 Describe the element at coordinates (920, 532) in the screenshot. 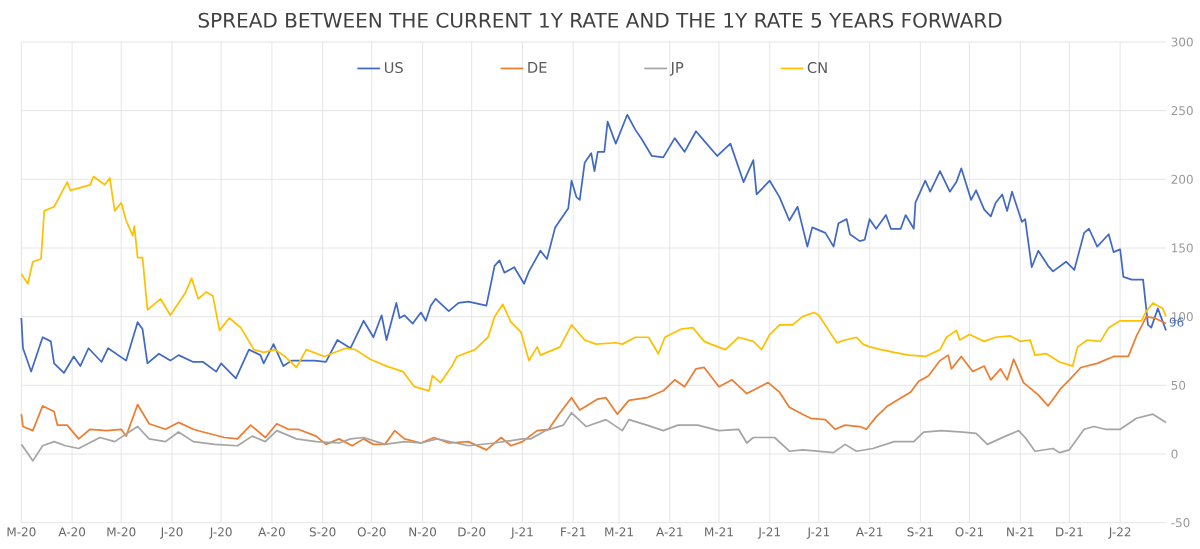

I see `x-tick-label: S-21` at that location.